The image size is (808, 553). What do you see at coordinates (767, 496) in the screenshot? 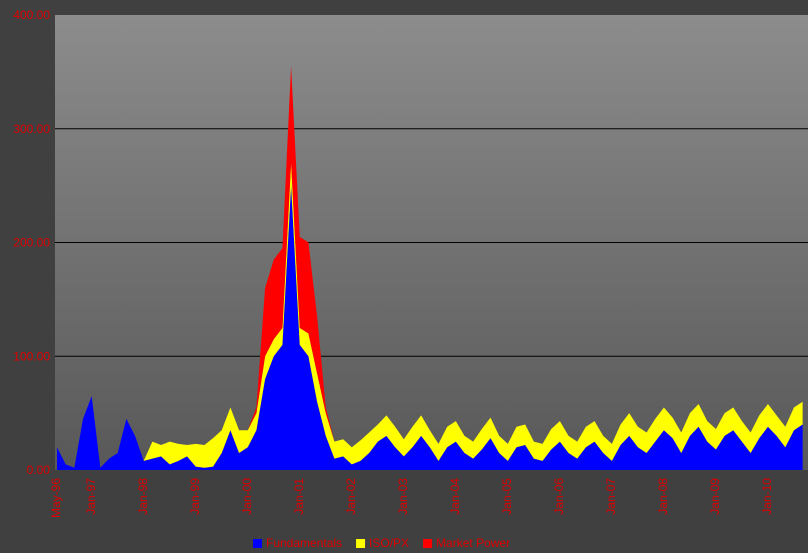
I see `x-tick-label: Jan-10` at bounding box center [767, 496].